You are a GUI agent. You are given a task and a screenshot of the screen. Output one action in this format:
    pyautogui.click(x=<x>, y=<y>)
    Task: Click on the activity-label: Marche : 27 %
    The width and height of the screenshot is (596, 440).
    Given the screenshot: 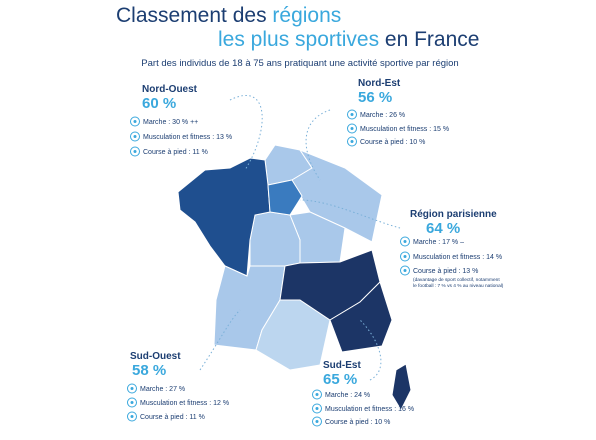 What is the action you would take?
    pyautogui.click(x=162, y=389)
    